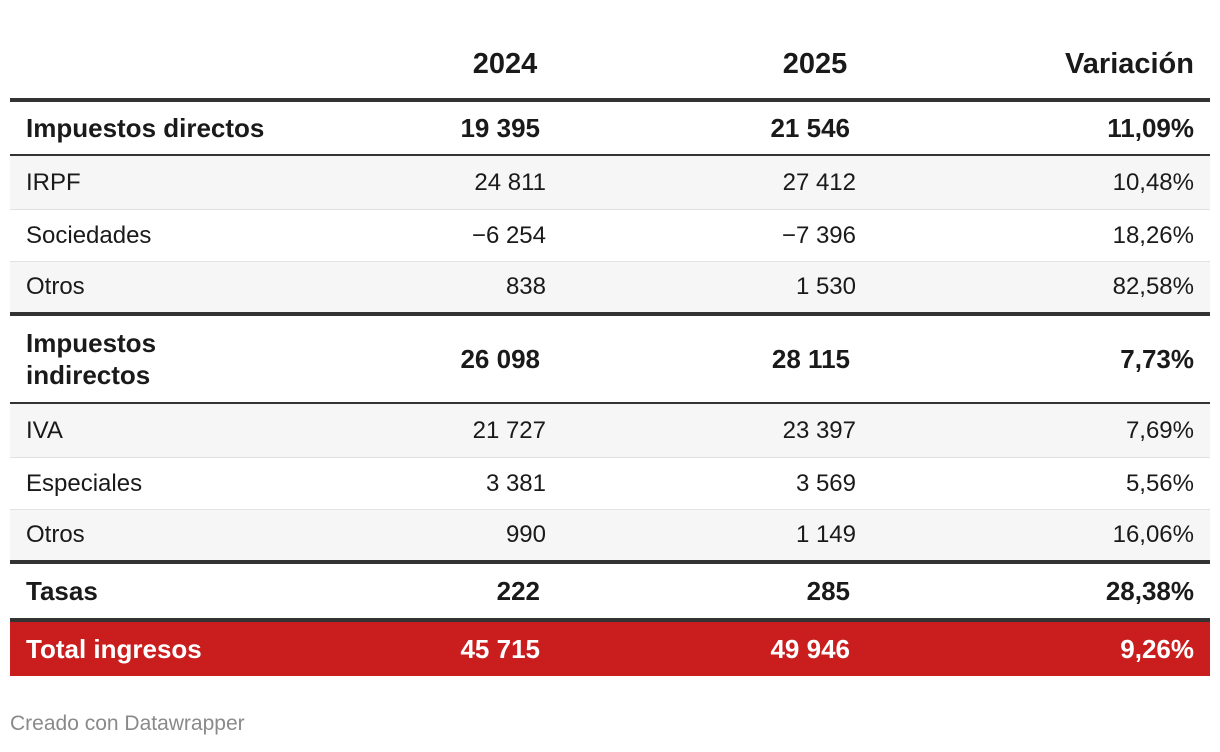  I want to click on cell-2024: 19 395, so click(500, 127).